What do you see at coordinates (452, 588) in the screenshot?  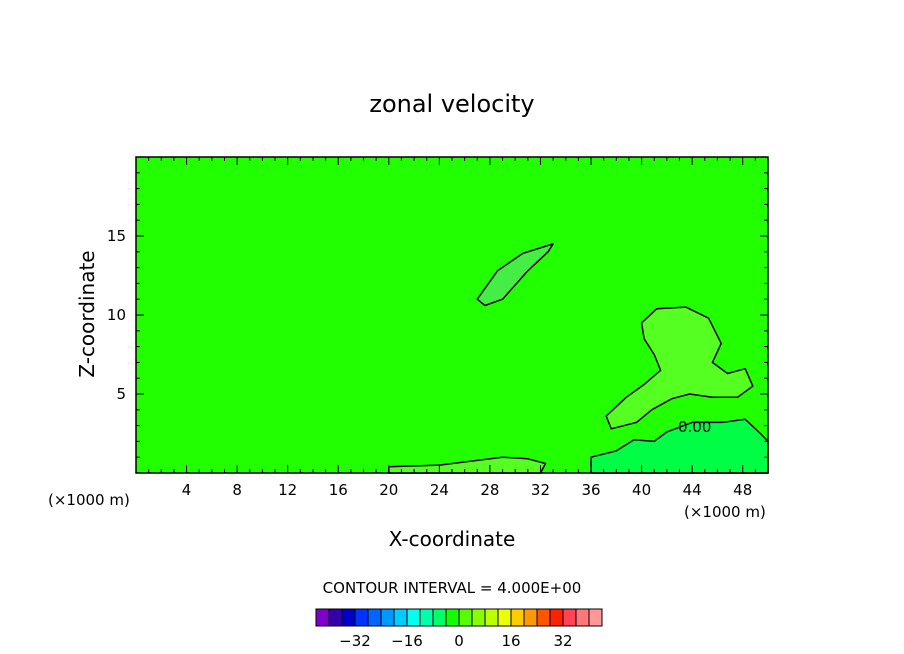 I see `contour-interval-label: CONTOUR INTERVAL = 4.000E+00` at bounding box center [452, 588].